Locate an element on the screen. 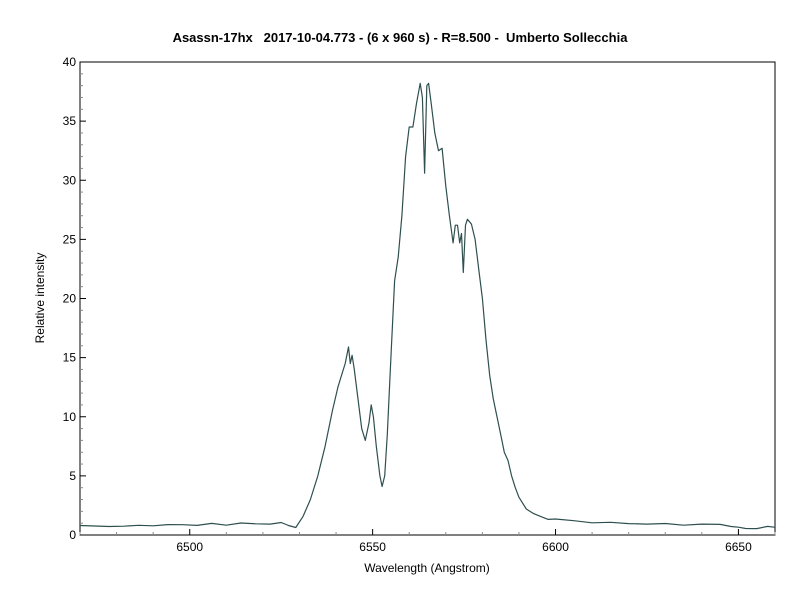 The height and width of the screenshot is (600, 800). y-tick-label: 30 is located at coordinates (70, 180).